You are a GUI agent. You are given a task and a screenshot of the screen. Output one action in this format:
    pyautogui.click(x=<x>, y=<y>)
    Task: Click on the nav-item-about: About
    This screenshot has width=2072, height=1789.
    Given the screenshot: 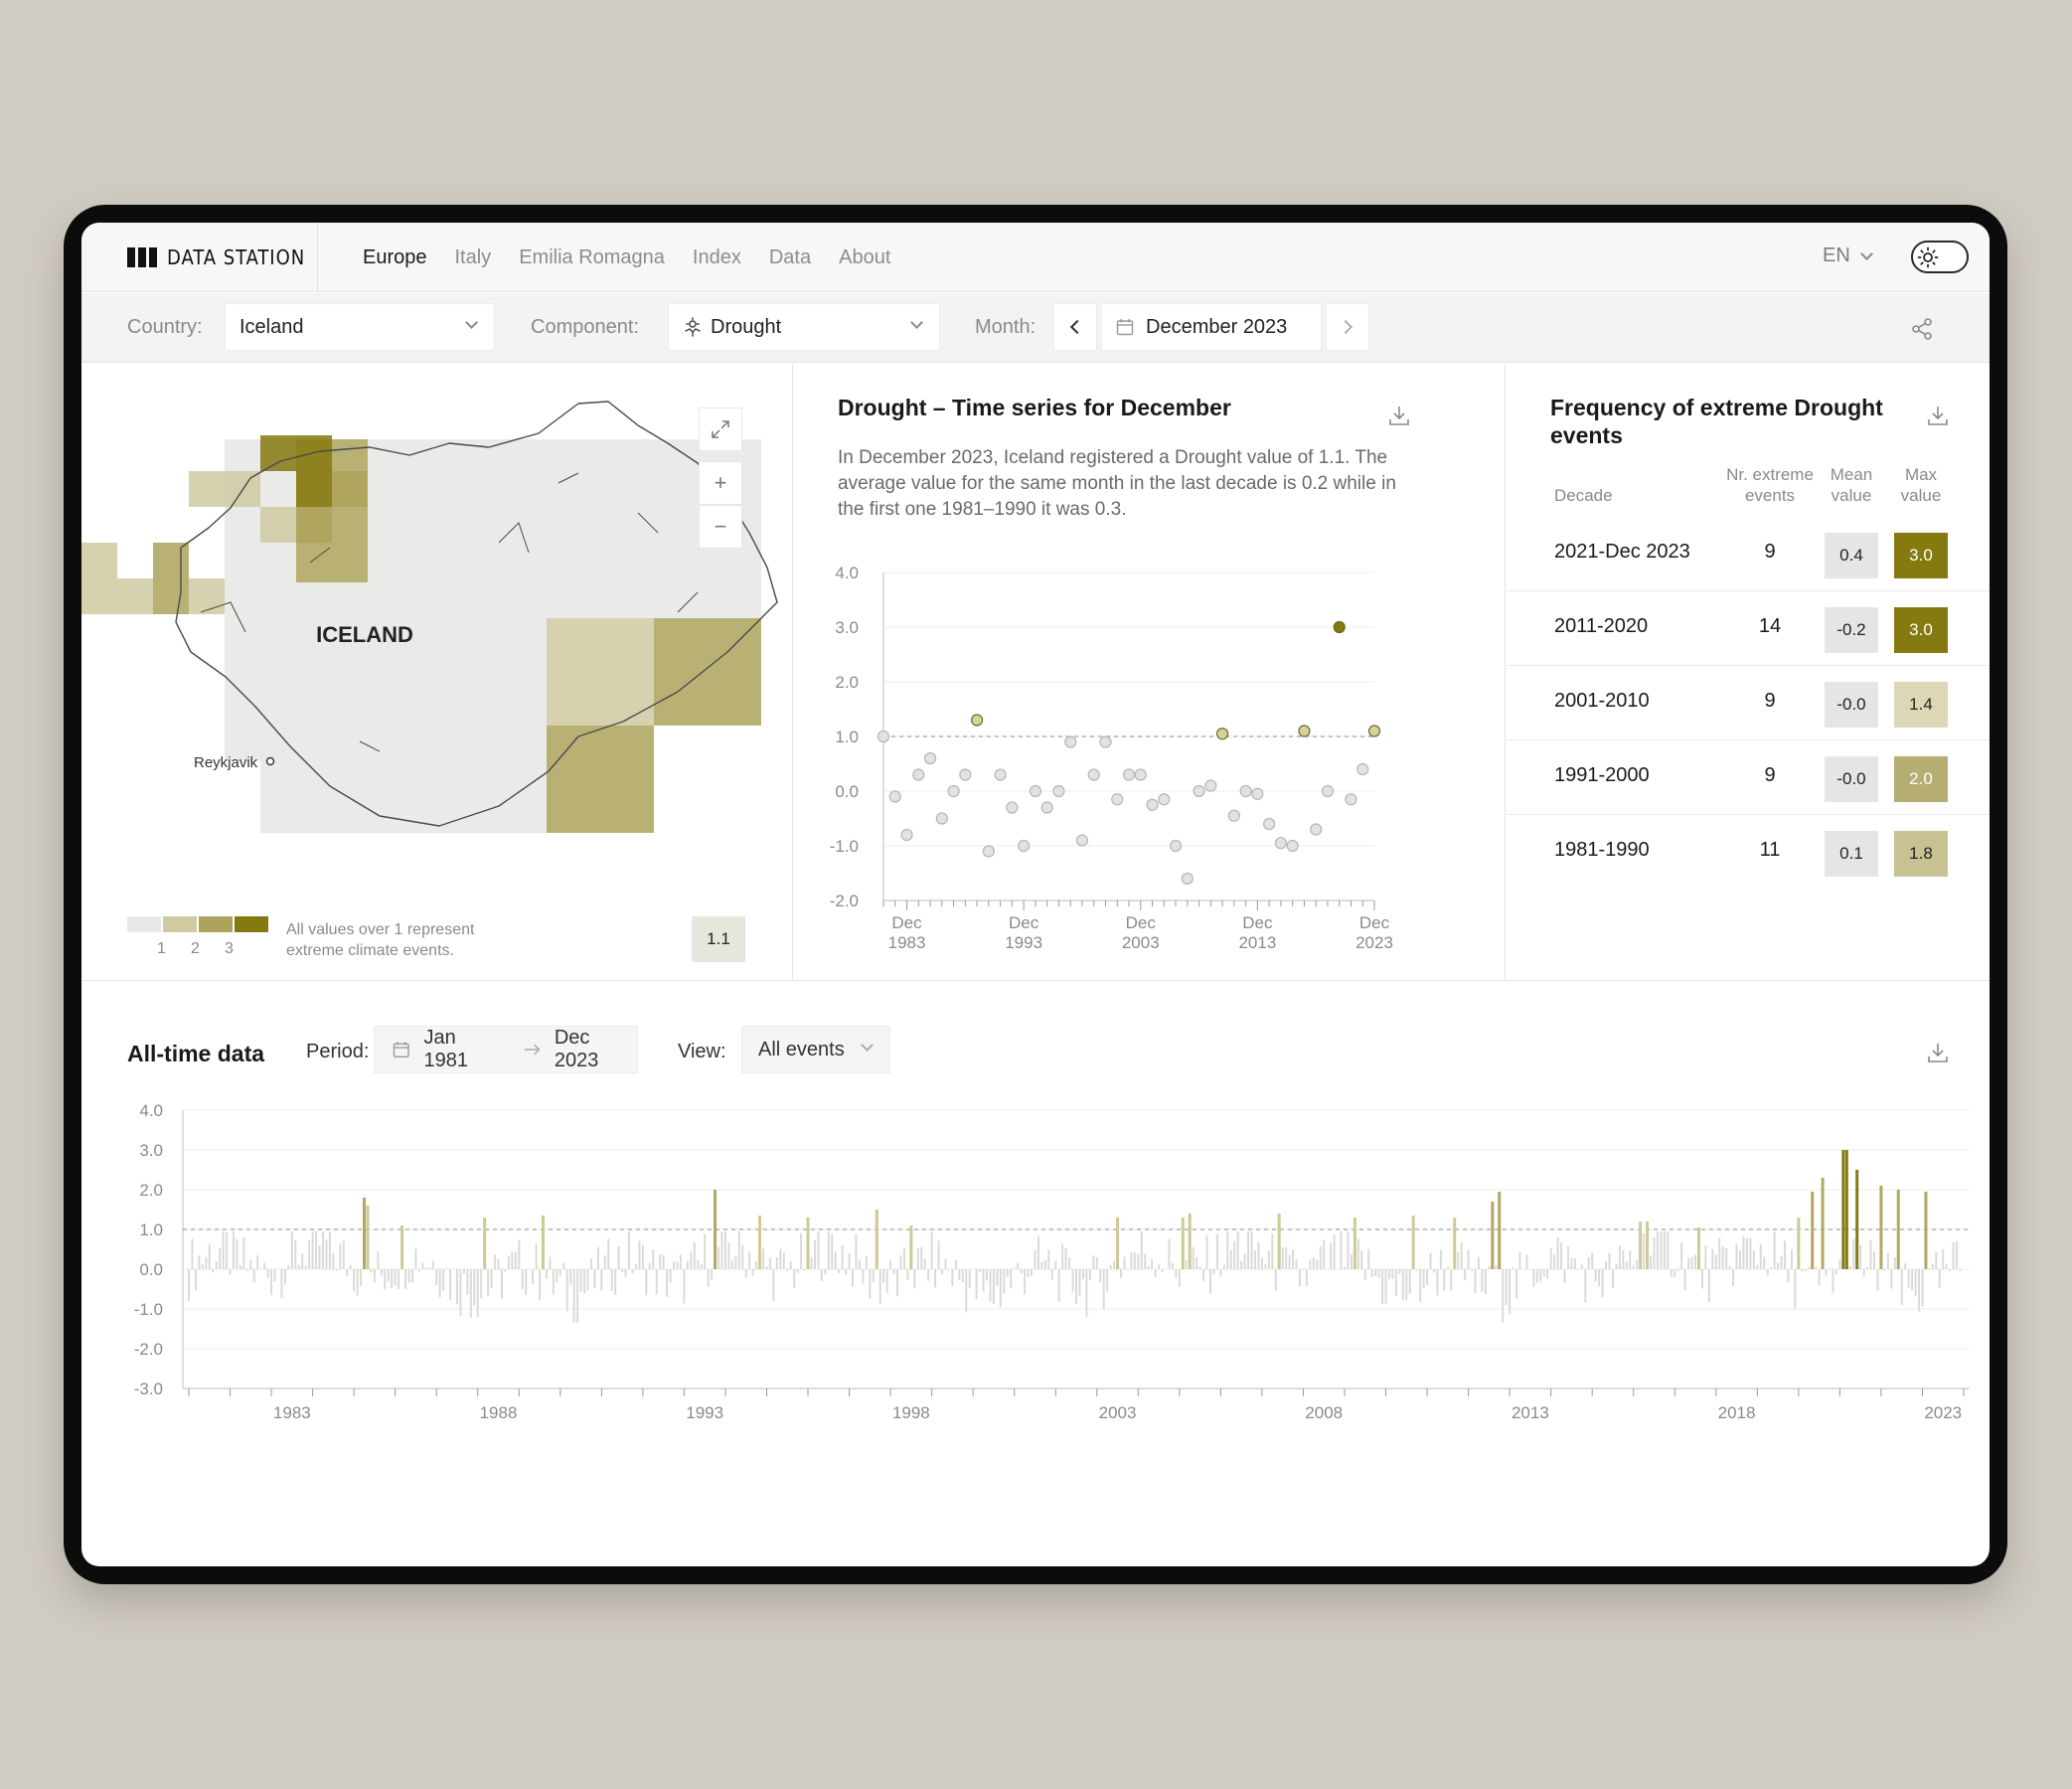 What is the action you would take?
    pyautogui.click(x=865, y=256)
    